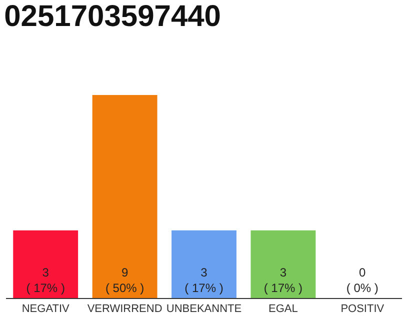 Image resolution: width=410 pixels, height=320 pixels. Describe the element at coordinates (362, 309) in the screenshot. I see `x-tick-label: POSITIV` at that location.